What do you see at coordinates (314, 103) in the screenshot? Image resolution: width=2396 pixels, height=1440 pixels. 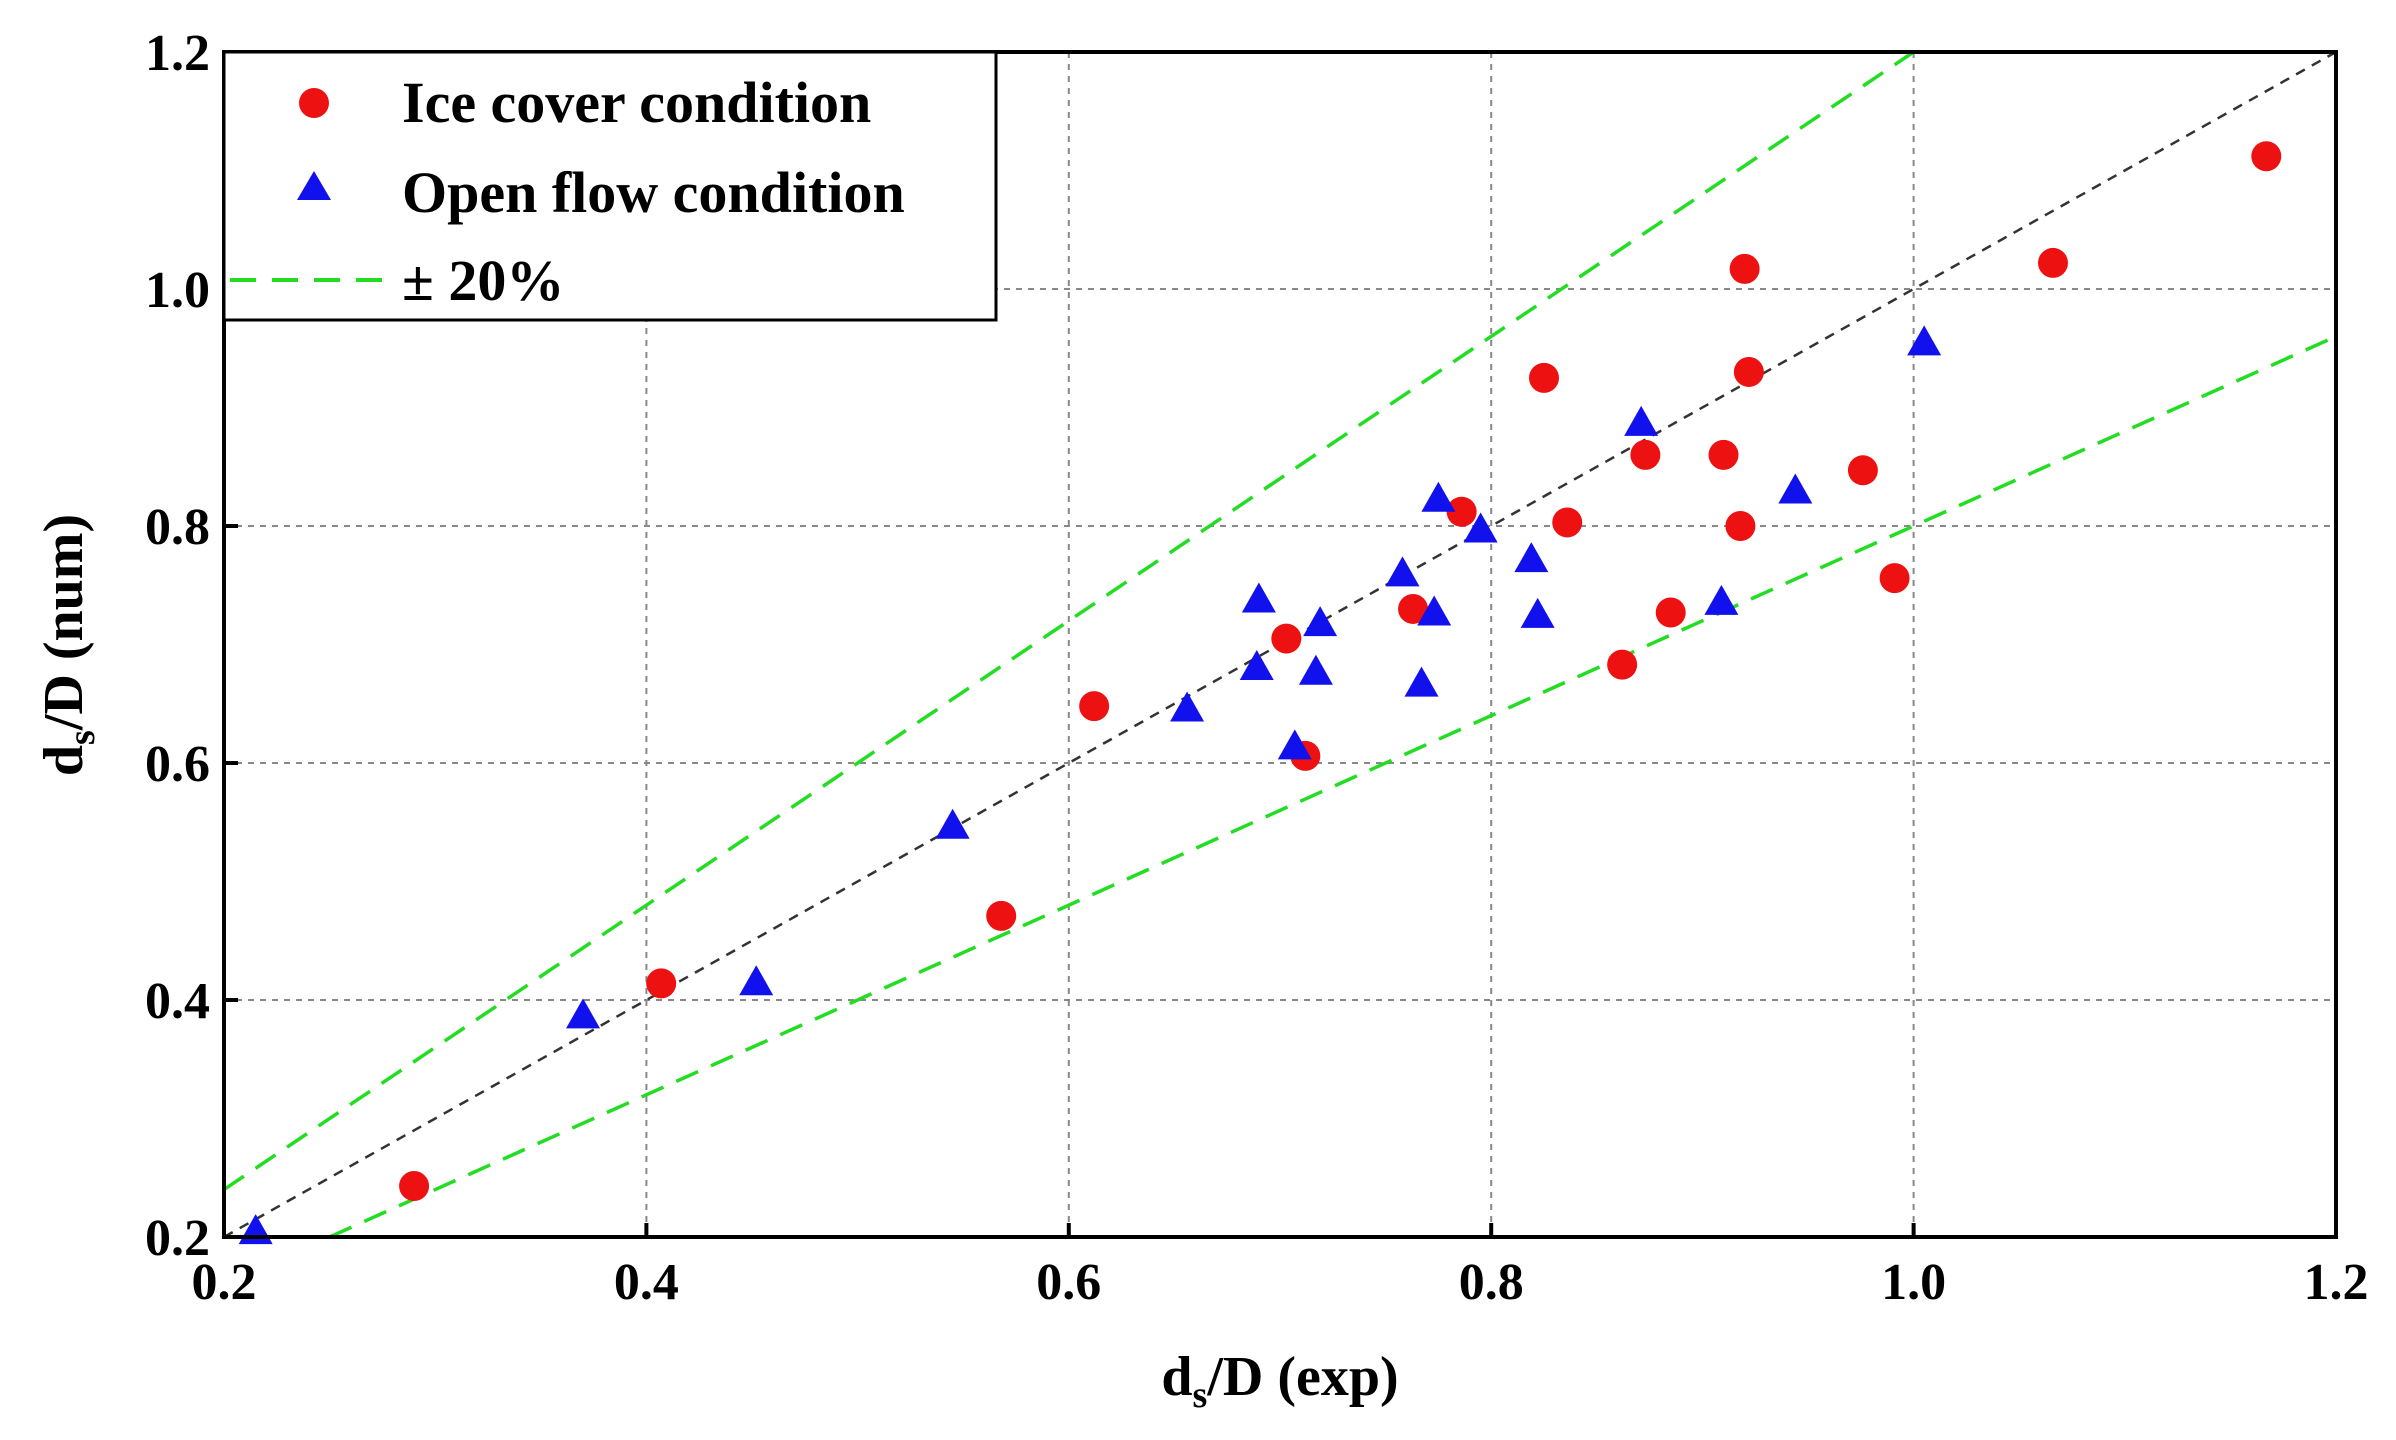 I see `legend-marker-ice` at bounding box center [314, 103].